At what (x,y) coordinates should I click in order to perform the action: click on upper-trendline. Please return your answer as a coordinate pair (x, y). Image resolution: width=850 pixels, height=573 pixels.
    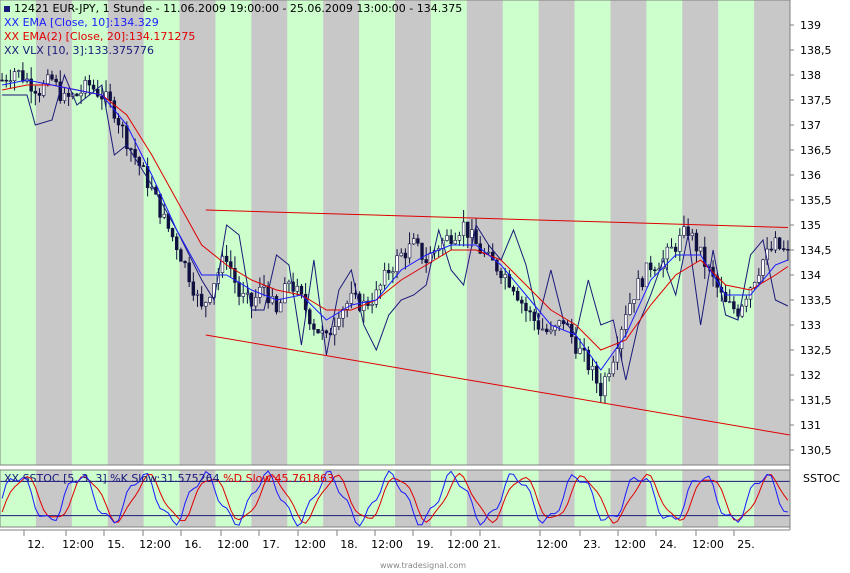
    Looking at the image, I should click on (496, 218).